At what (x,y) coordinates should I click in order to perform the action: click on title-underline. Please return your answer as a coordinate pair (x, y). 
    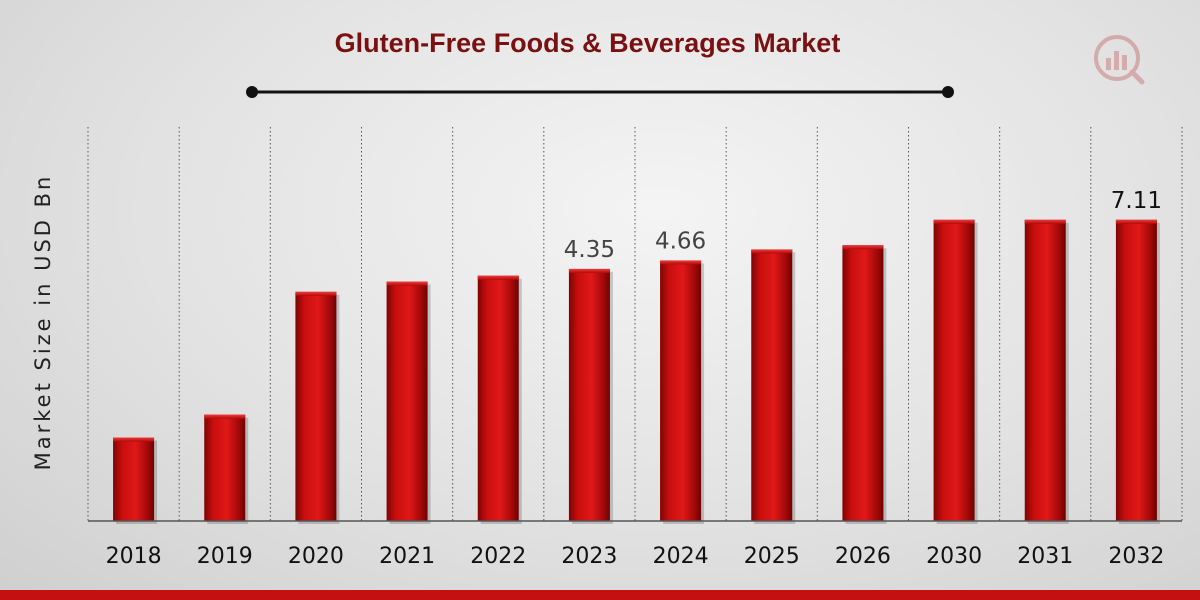
    Looking at the image, I should click on (600, 92).